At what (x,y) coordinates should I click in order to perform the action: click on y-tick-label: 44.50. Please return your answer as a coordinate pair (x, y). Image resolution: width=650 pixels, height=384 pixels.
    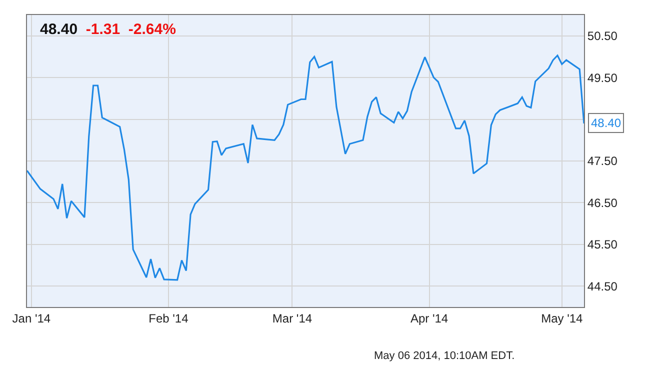
    Looking at the image, I should click on (602, 286).